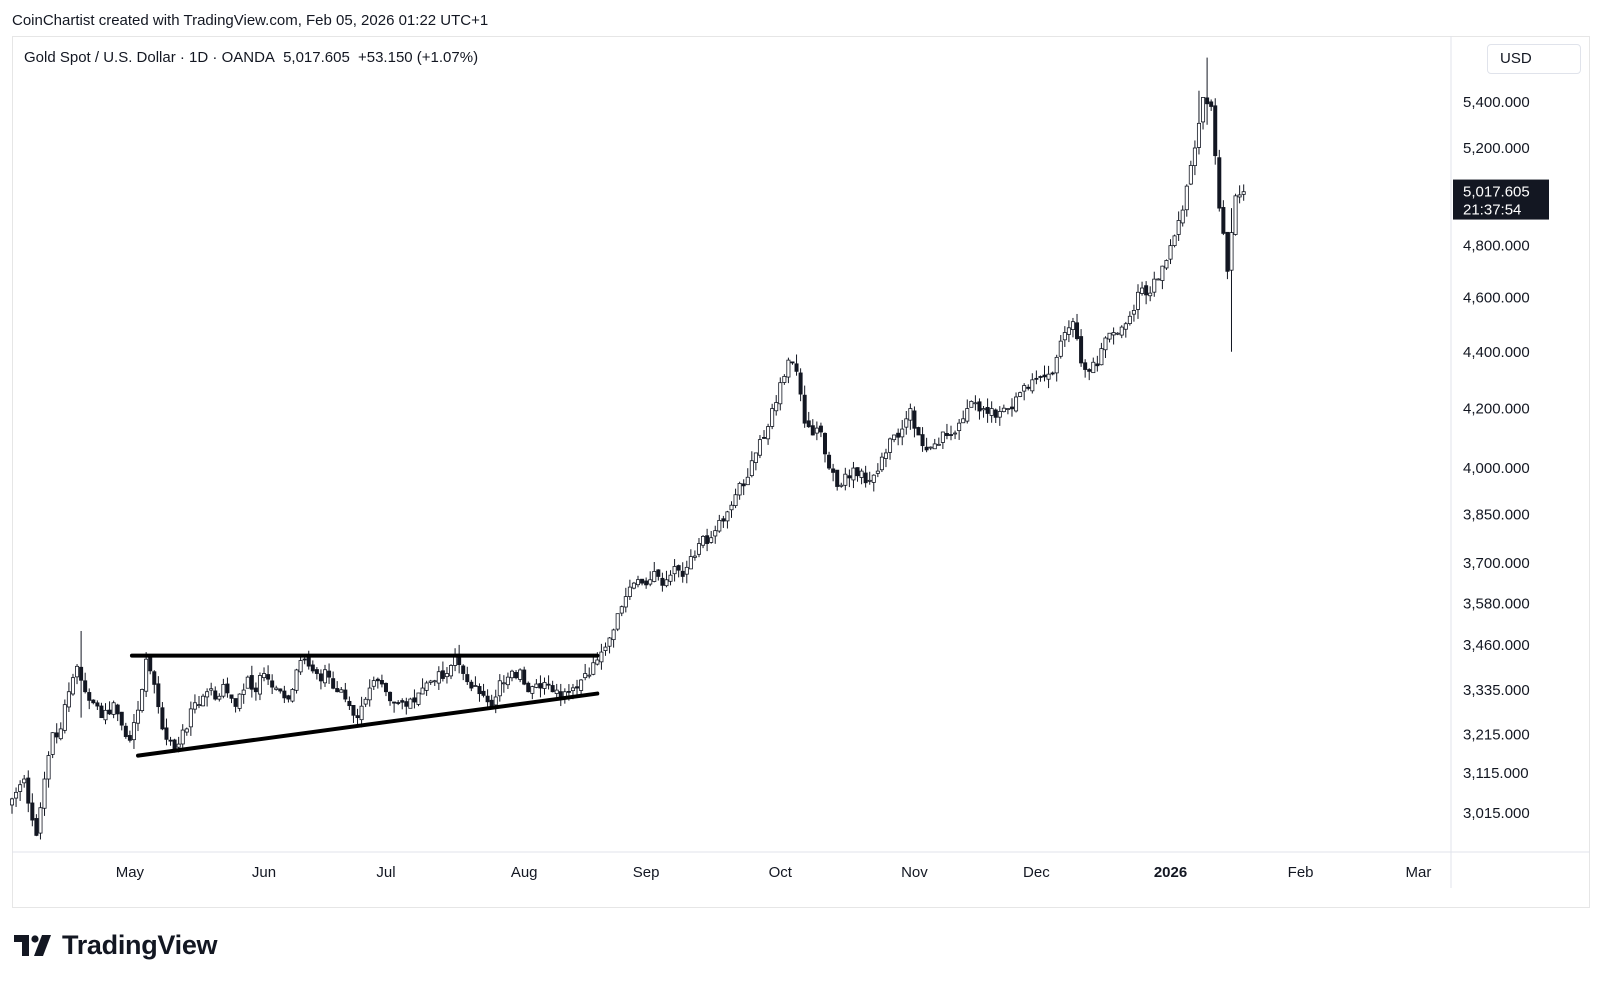 This screenshot has width=1600, height=986. I want to click on support-line, so click(368, 724).